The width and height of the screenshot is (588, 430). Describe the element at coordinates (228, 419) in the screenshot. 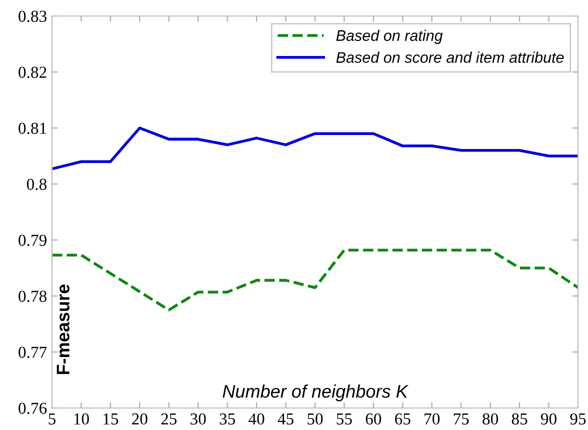

I see `x-tick-label: 35` at that location.